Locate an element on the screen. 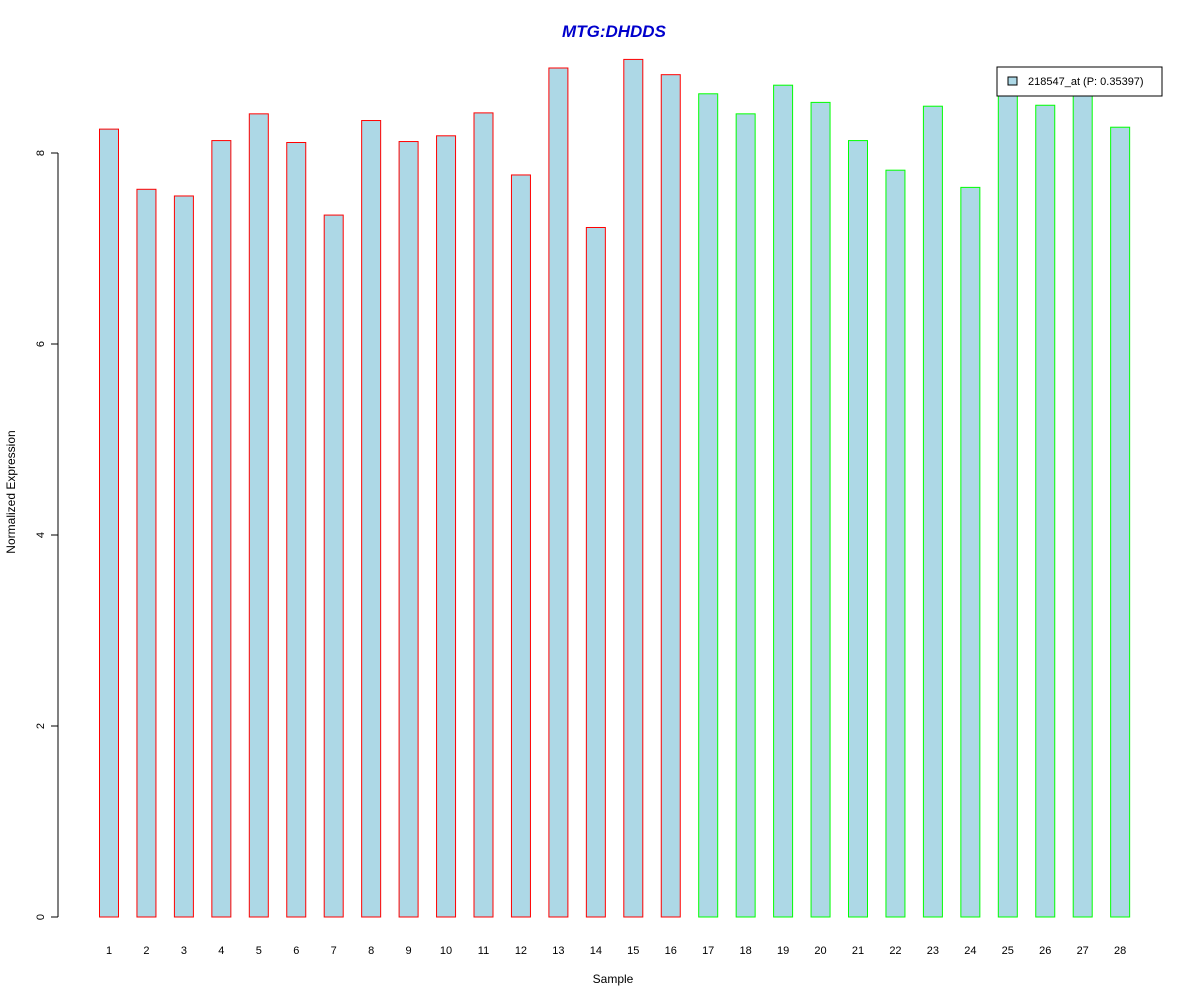 Image resolution: width=1200 pixels, height=1000 pixels. x-tick-label: 8 is located at coordinates (371, 951).